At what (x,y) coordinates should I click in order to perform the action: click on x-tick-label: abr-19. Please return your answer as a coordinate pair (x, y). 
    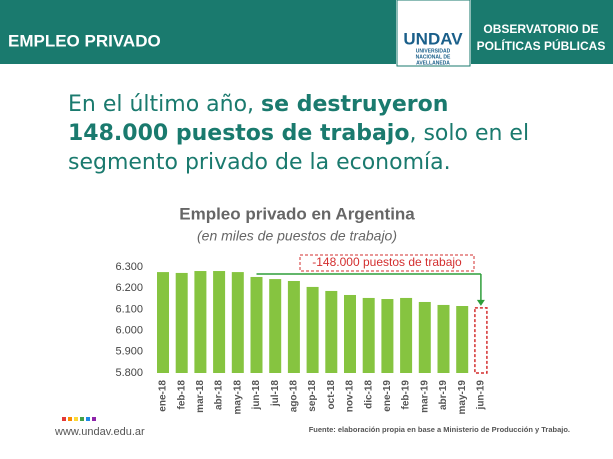
    Looking at the image, I should click on (443, 395).